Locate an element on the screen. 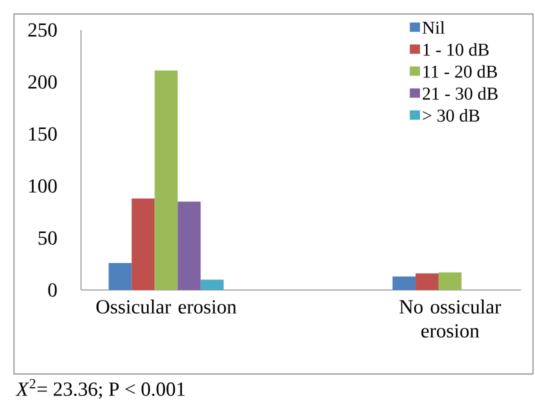 The height and width of the screenshot is (401, 535). legend-label: 11 - 20 dB is located at coordinates (460, 71).